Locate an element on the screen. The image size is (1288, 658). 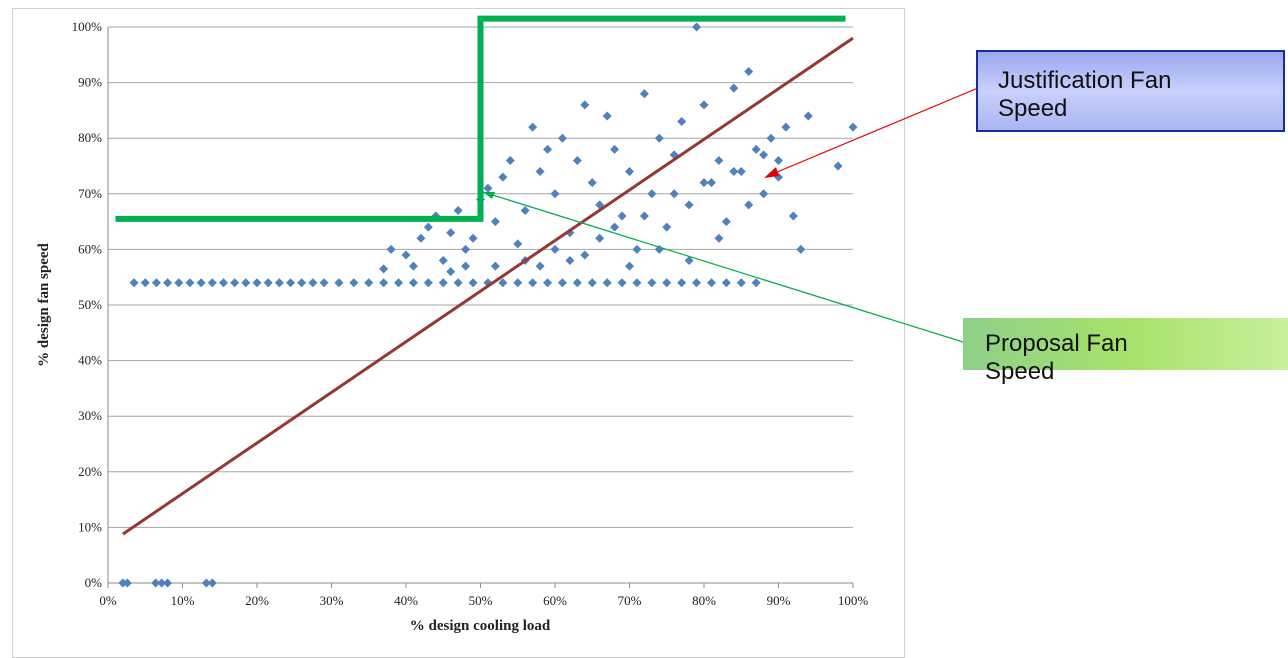
y-tick-label: 80% is located at coordinates (90, 137).